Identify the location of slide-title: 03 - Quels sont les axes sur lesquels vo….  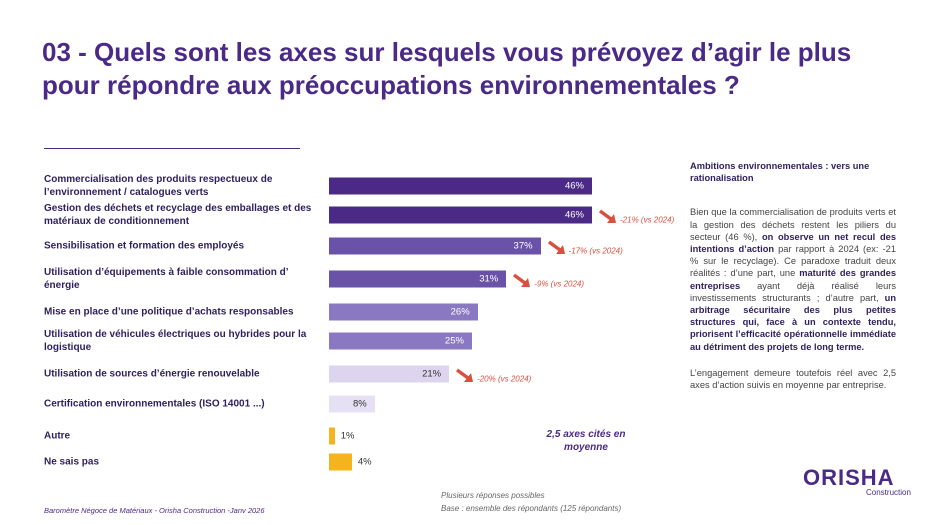
(447, 68).